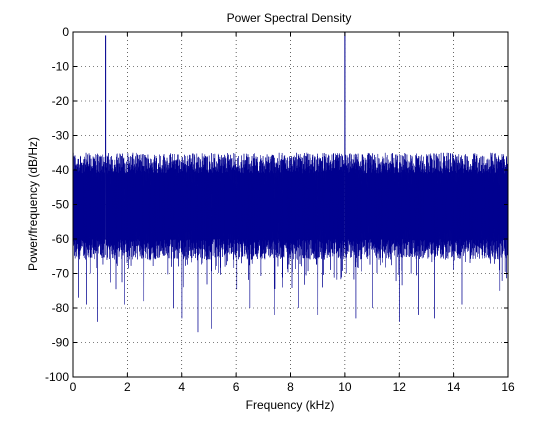  Describe the element at coordinates (61, 274) in the screenshot. I see `y-tick-label: -70` at that location.